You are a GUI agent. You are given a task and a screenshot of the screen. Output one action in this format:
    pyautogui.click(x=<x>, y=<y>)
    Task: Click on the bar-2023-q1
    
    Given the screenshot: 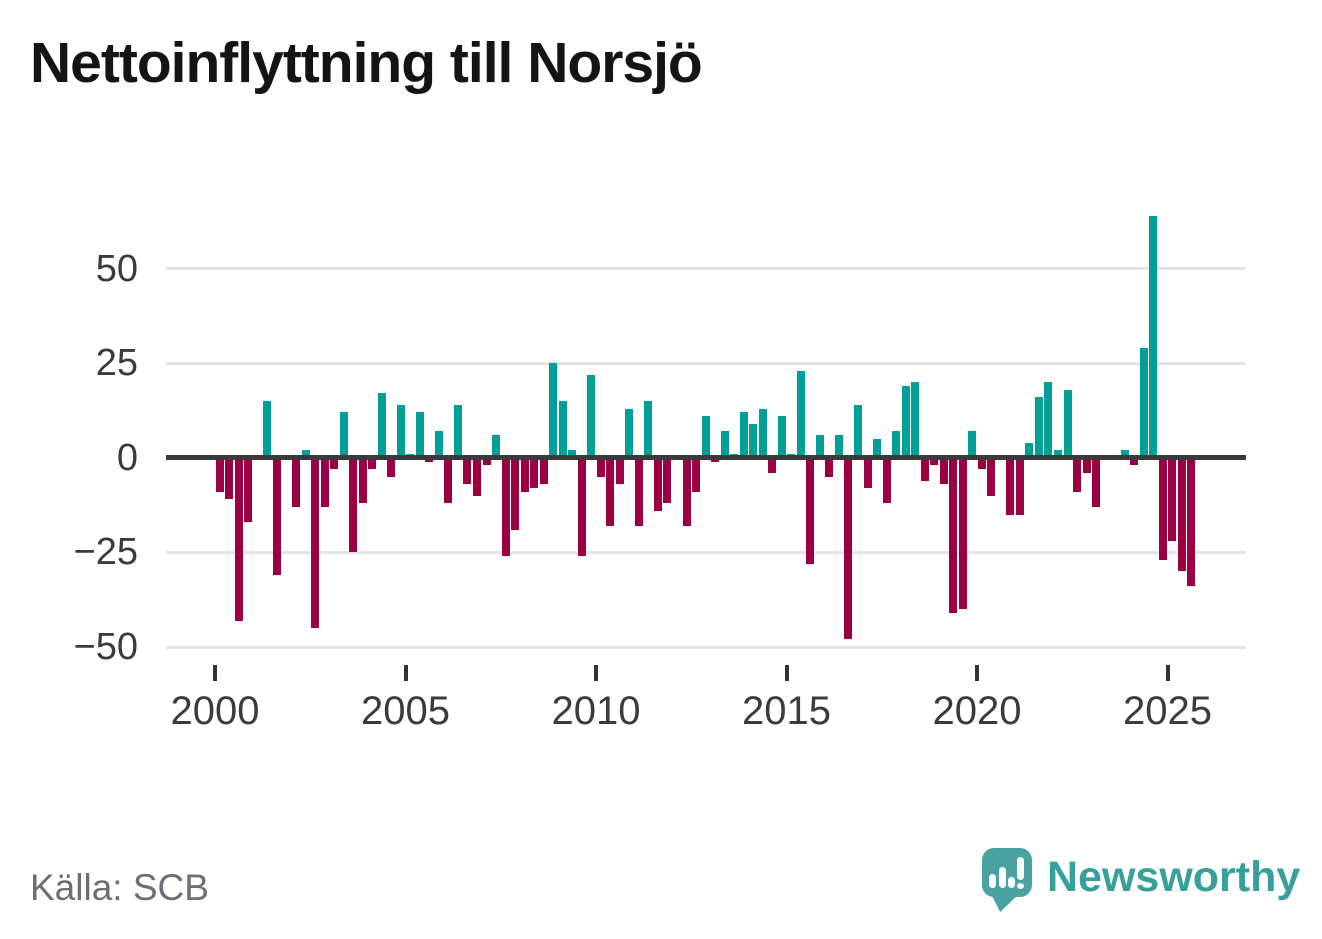 What is the action you would take?
    pyautogui.click(x=1096, y=482)
    